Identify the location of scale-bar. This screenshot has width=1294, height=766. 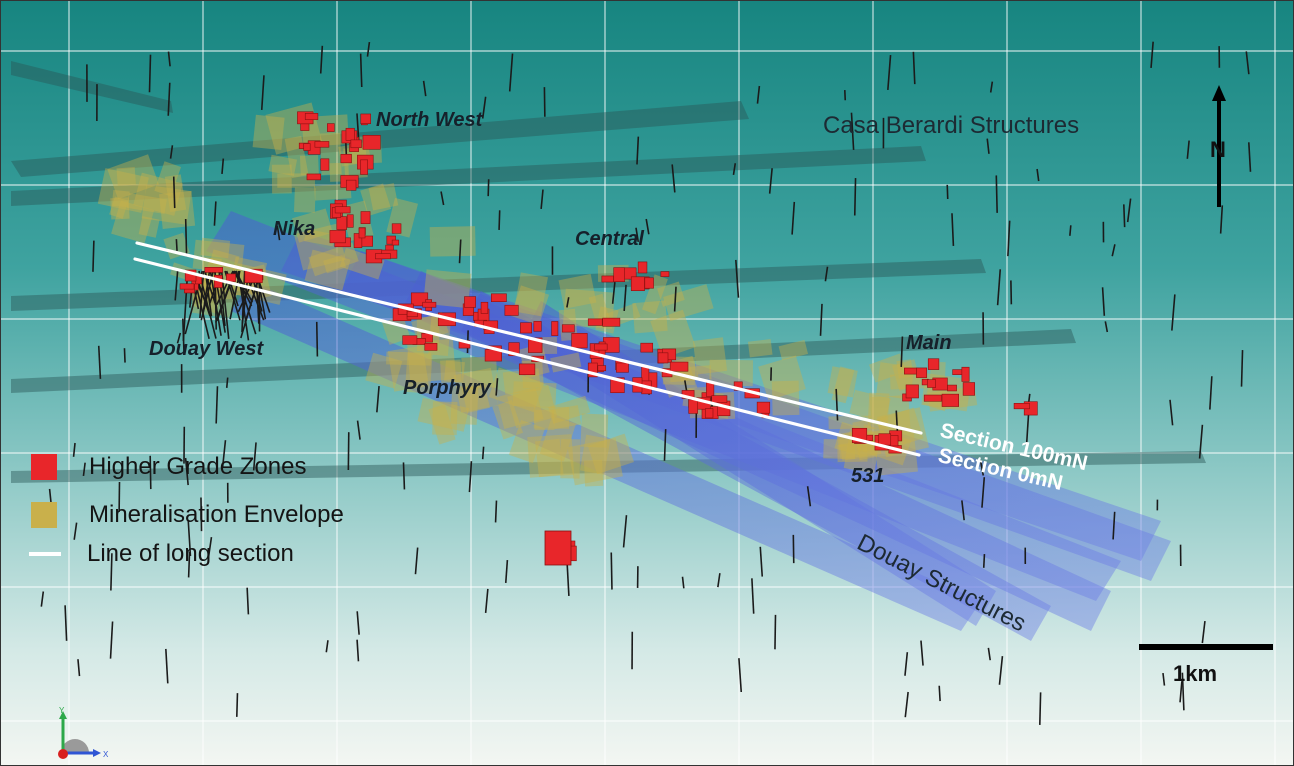
(1206, 647).